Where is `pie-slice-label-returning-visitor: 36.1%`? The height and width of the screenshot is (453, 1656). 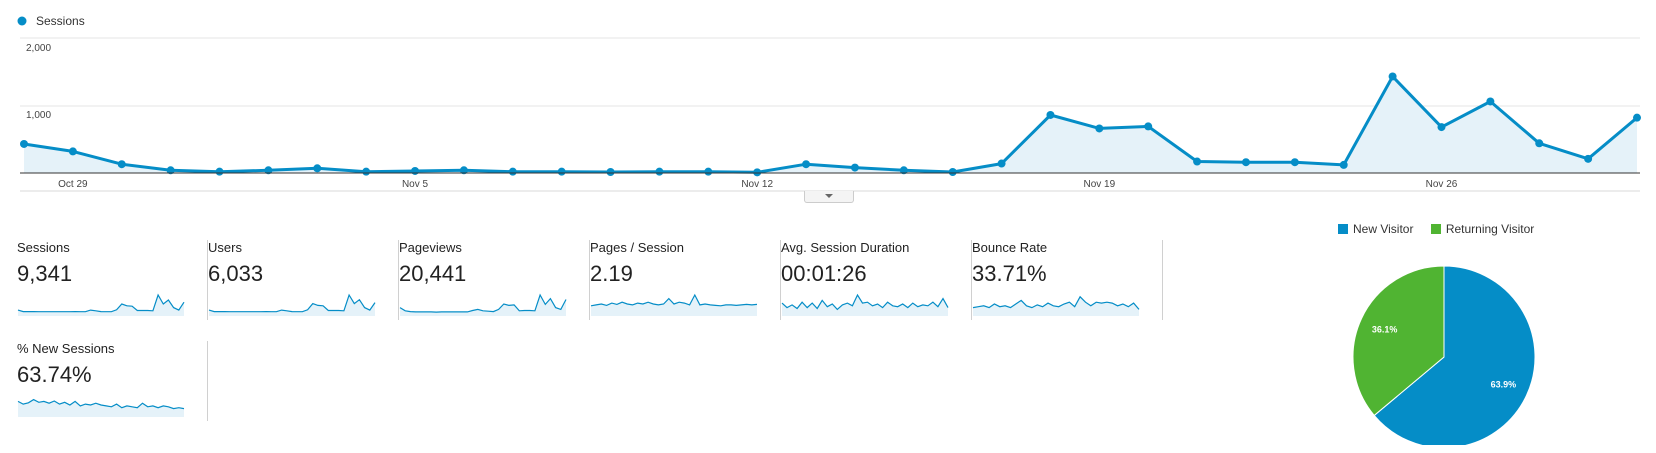 pie-slice-label-returning-visitor: 36.1% is located at coordinates (1385, 329).